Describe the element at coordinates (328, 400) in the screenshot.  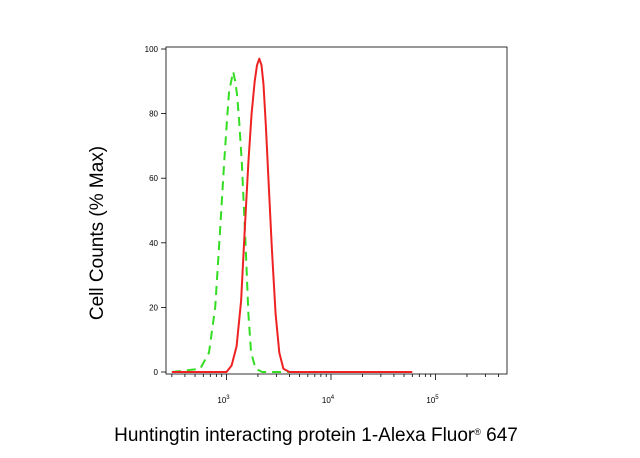
I see `x-tick-label: 10⁴` at that location.